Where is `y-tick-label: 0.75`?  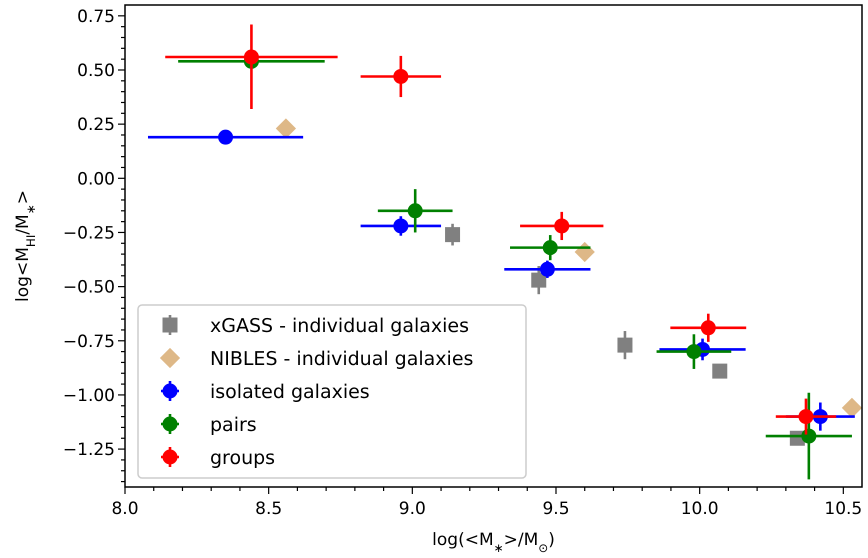
y-tick-label: 0.75 is located at coordinates (96, 16).